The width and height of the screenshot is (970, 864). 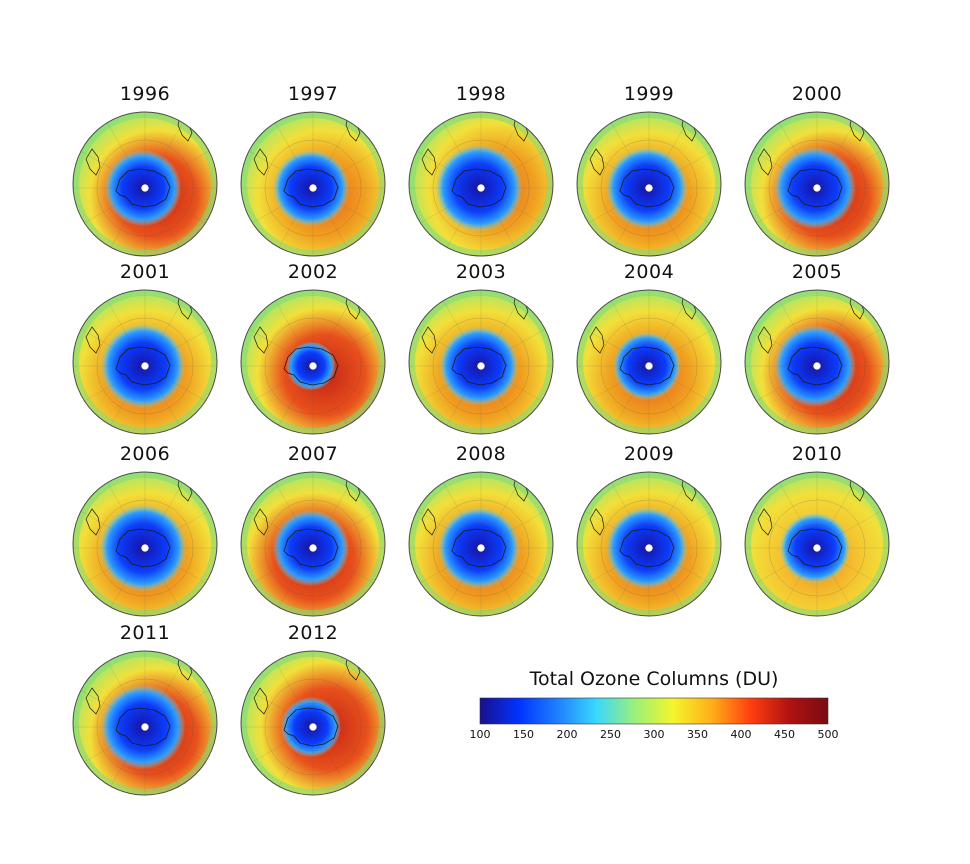 I want to click on colorbar-tick-label: 150, so click(x=523, y=734).